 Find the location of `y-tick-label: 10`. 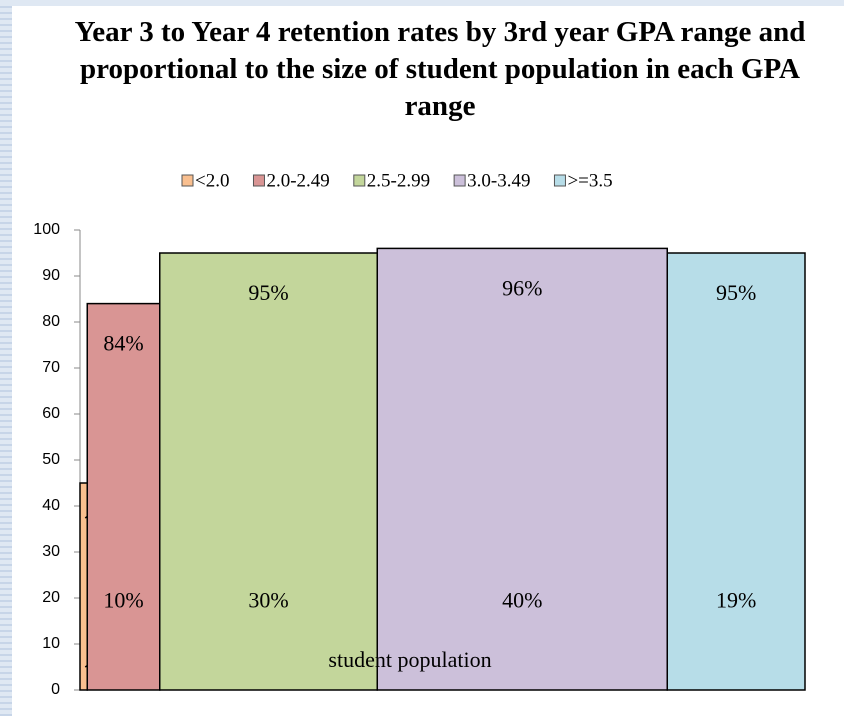

y-tick-label: 10 is located at coordinates (51, 643).